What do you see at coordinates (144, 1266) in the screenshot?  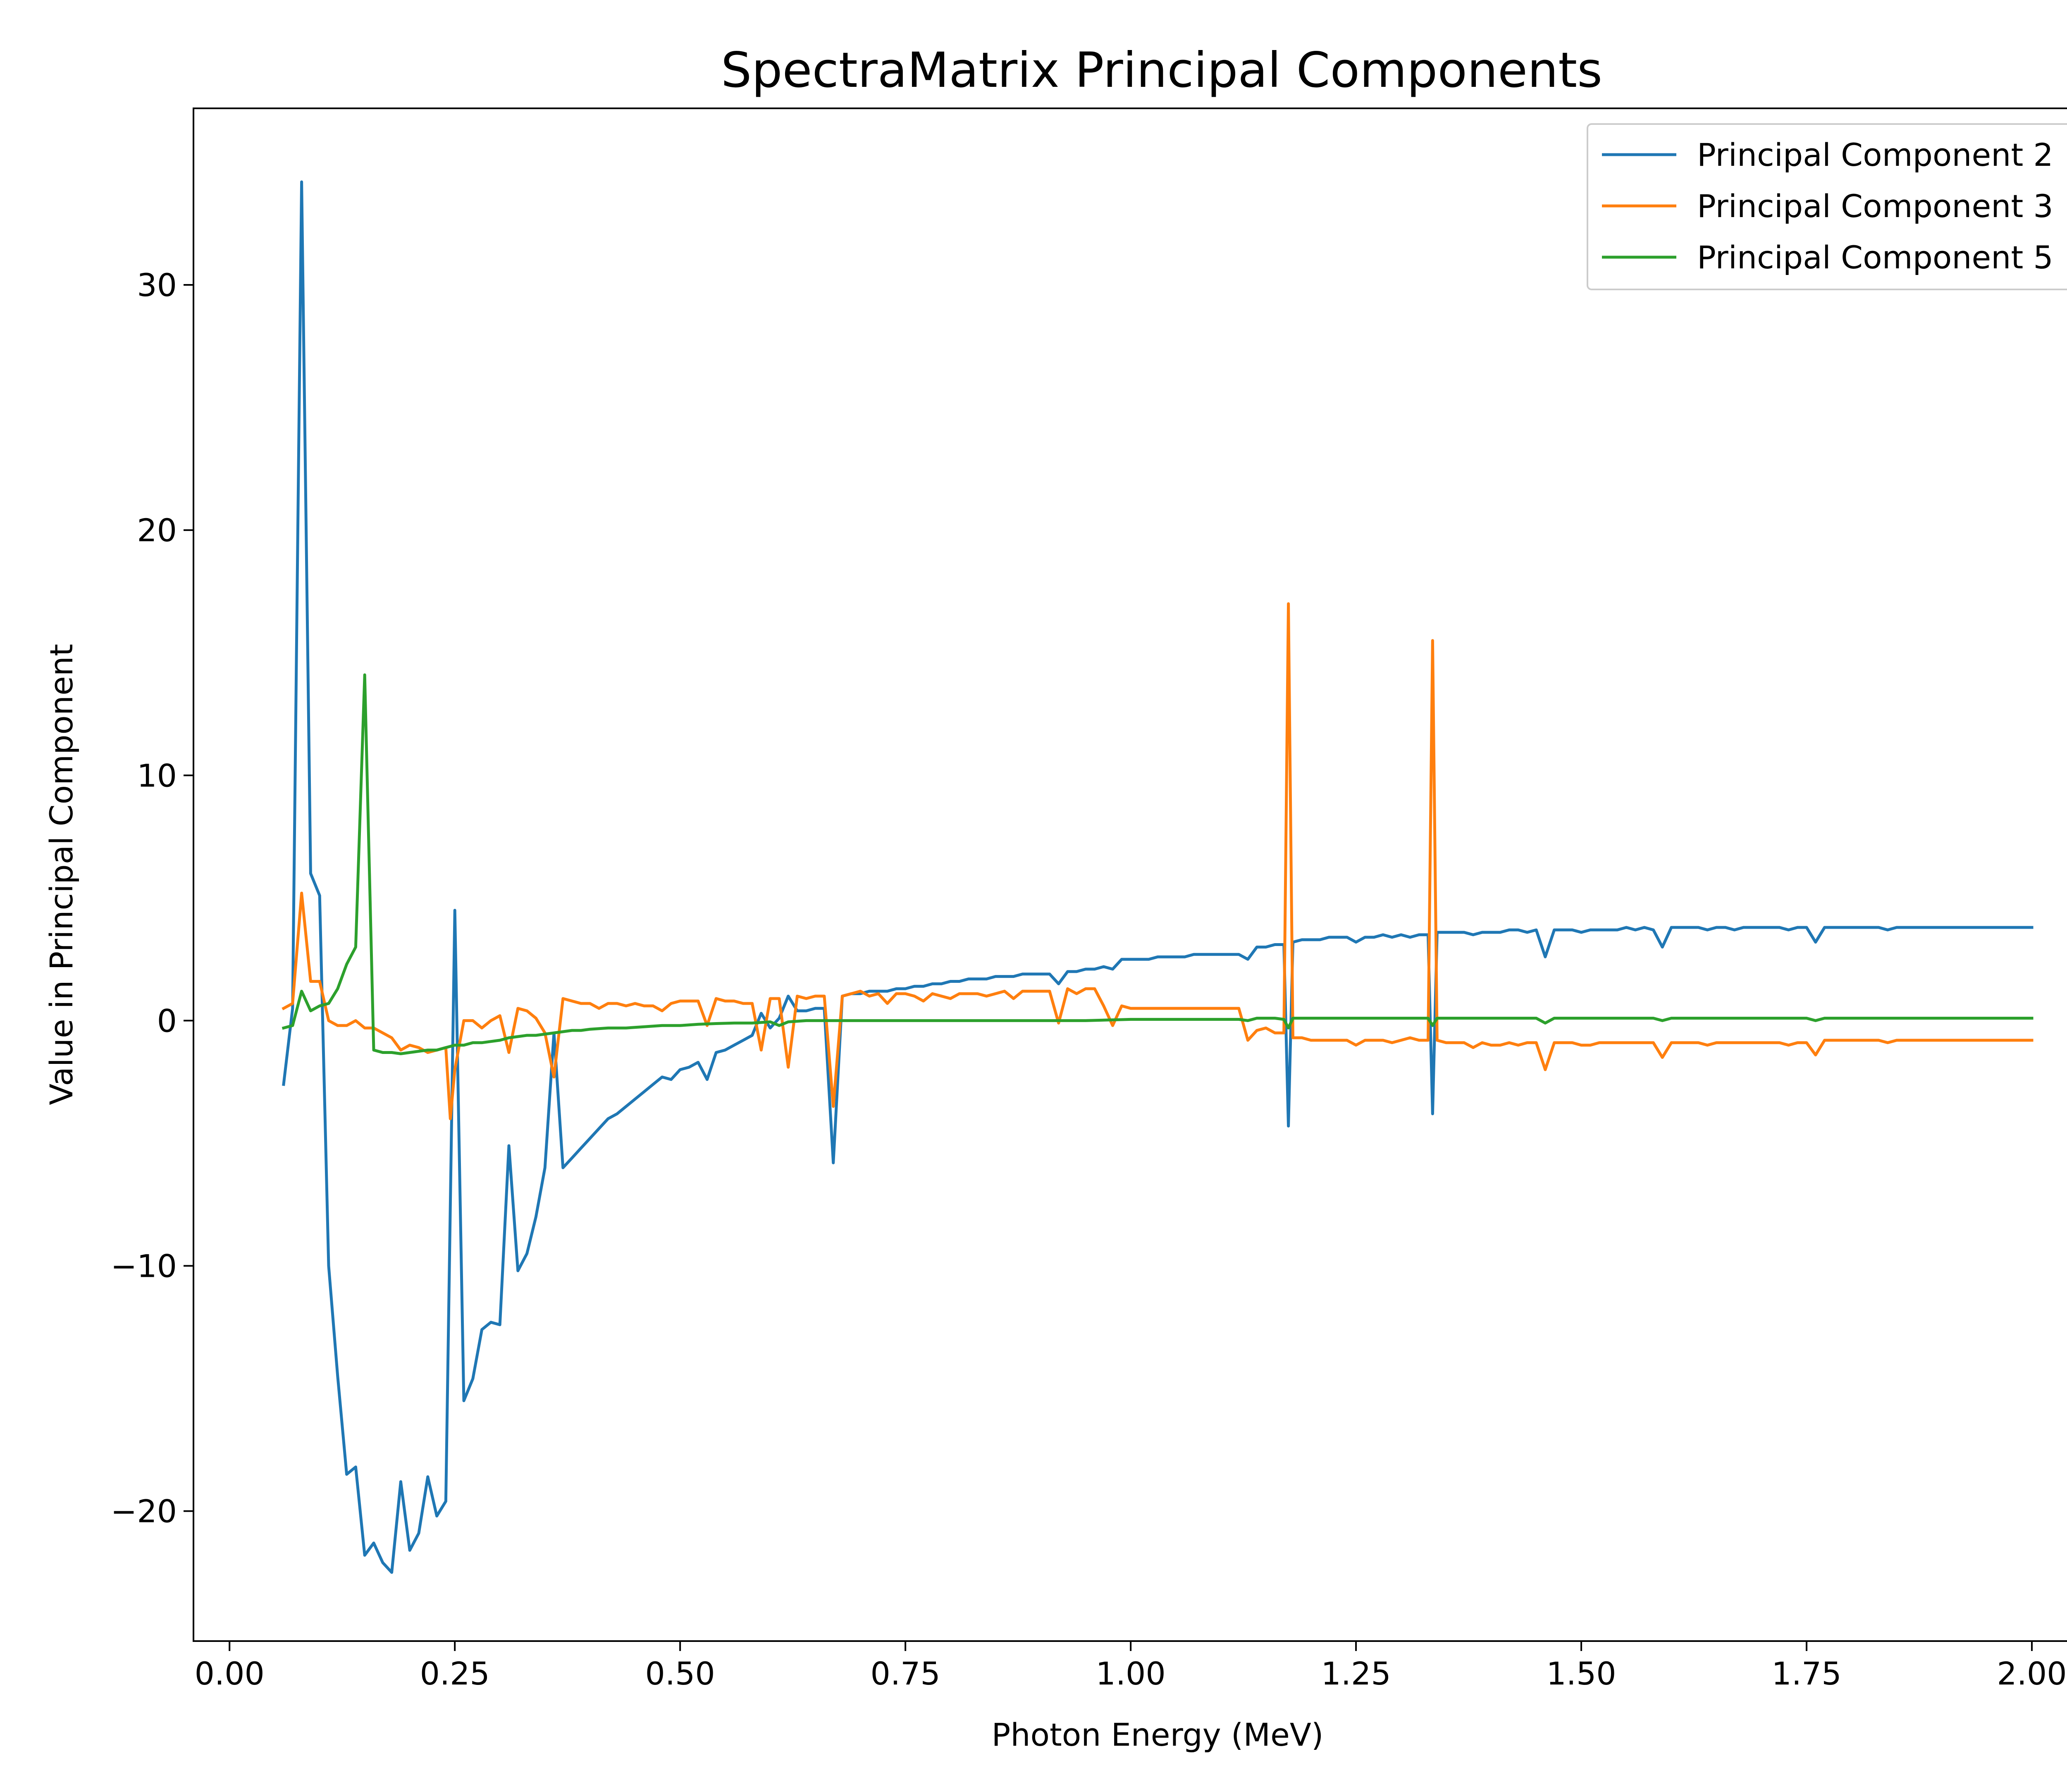 I see `y-tick-label: −10` at bounding box center [144, 1266].